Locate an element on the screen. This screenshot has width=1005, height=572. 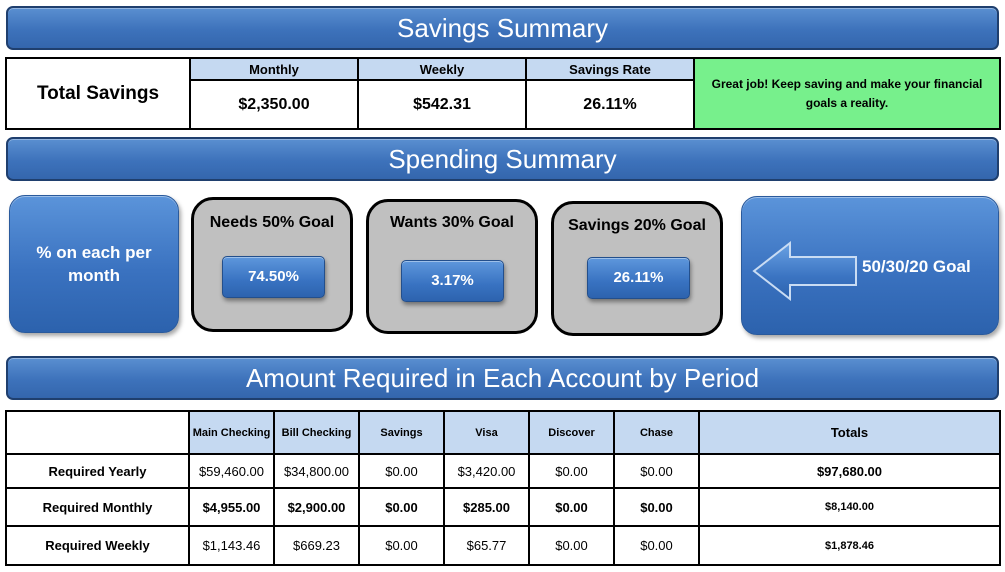
table-cell-total: $97,680.00 is located at coordinates (849, 471).